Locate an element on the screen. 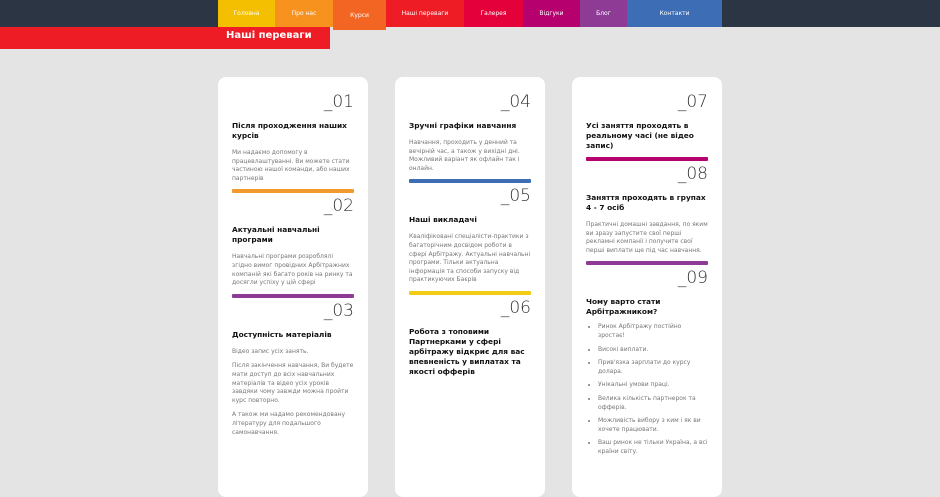 This screenshot has width=940, height=497. item-title: Після проходження наших курсів is located at coordinates (289, 130).